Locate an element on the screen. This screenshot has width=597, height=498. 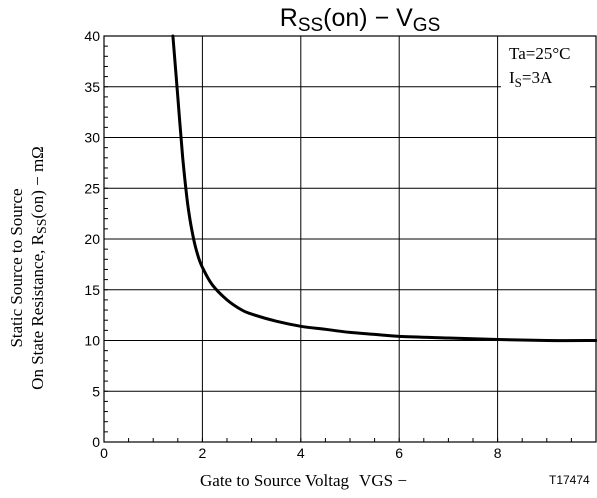
y-tick-label: 35 is located at coordinates (92, 87).